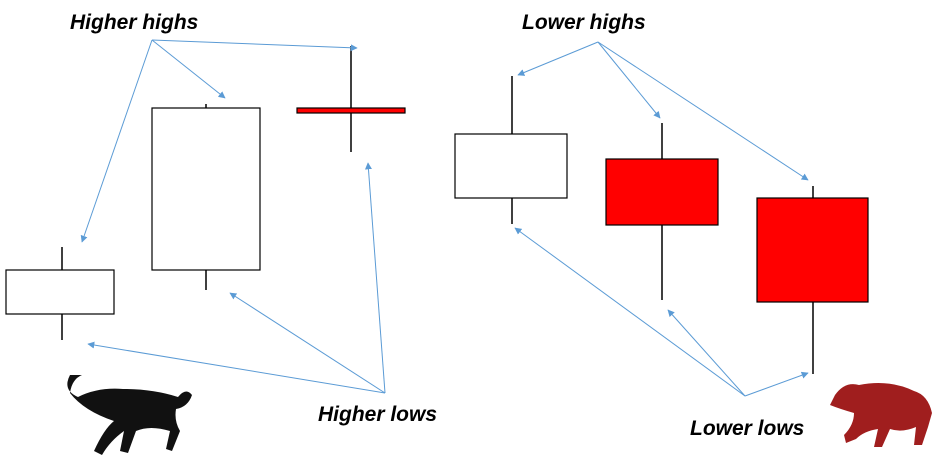 The width and height of the screenshot is (942, 462). I want to click on label: Higher lows, so click(377, 414).